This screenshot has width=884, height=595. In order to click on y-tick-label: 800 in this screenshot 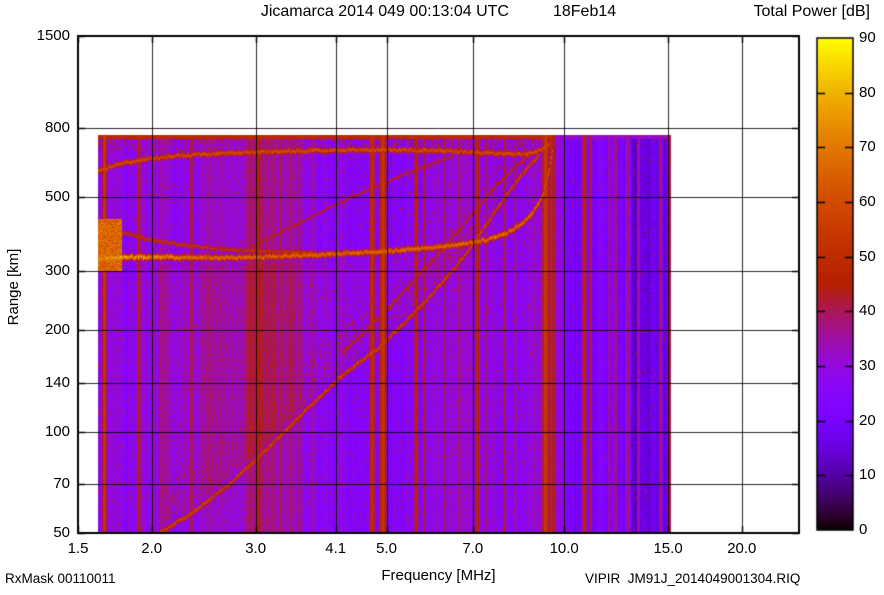, I will do `click(57, 127)`.